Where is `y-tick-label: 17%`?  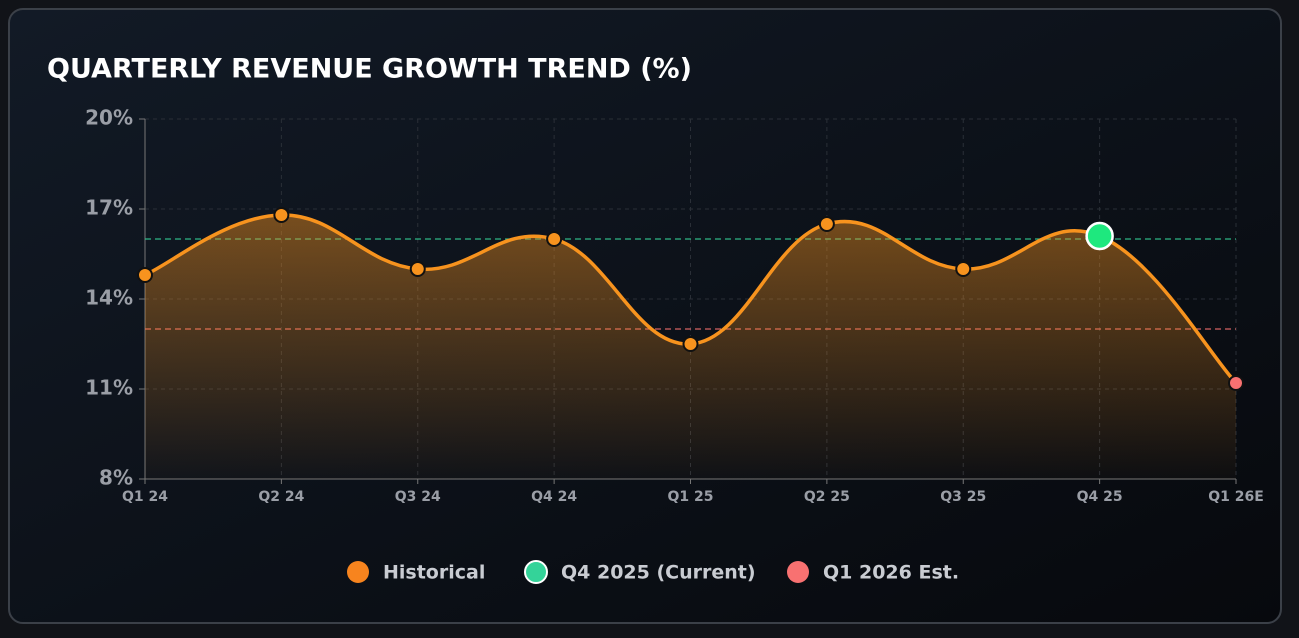
y-tick-label: 17% is located at coordinates (109, 208).